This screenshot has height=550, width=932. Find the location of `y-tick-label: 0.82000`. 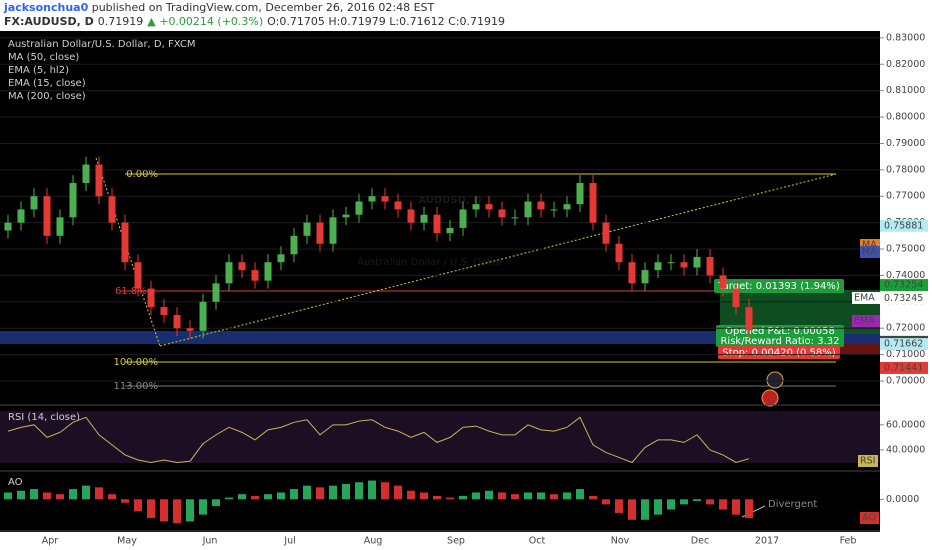

y-tick-label: 0.82000 is located at coordinates (905, 64).